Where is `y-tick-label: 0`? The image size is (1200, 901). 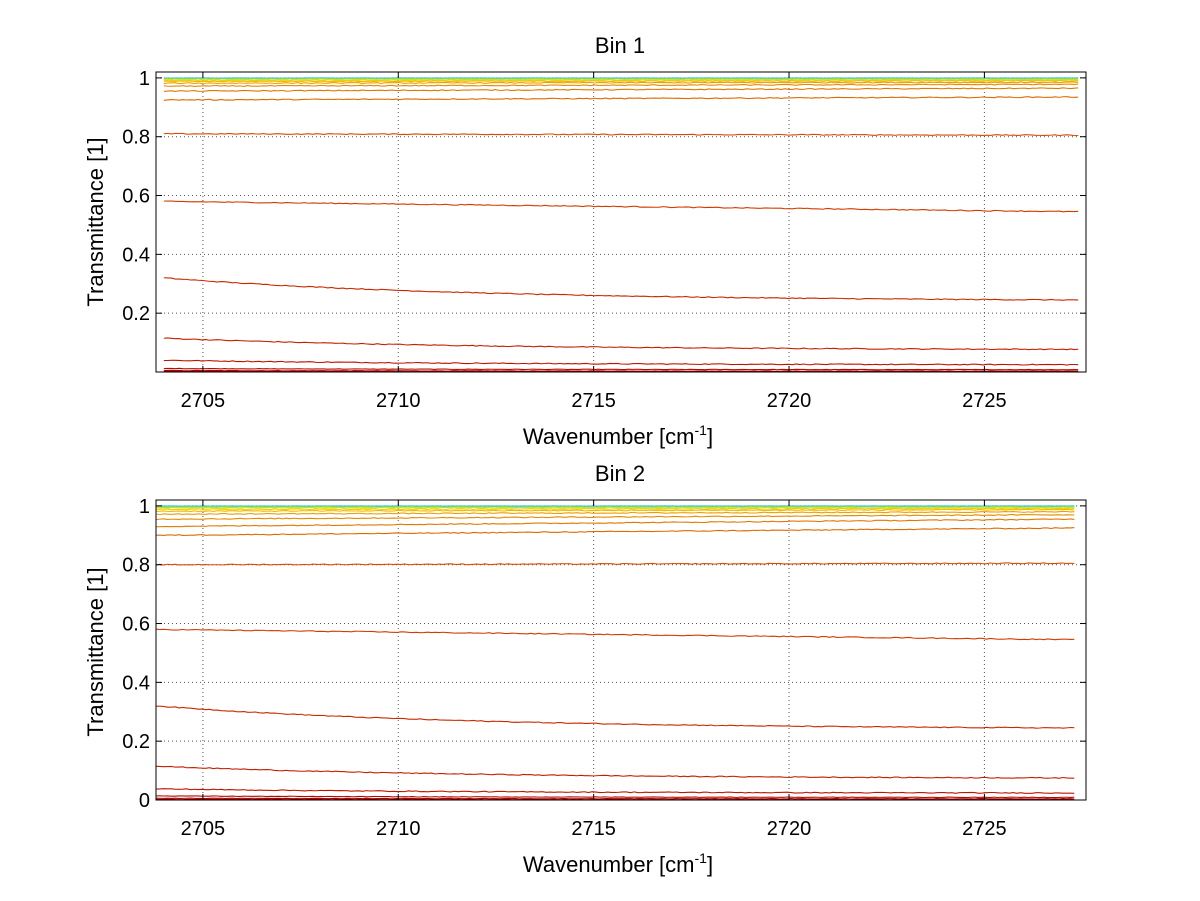
y-tick-label: 0 is located at coordinates (144, 801).